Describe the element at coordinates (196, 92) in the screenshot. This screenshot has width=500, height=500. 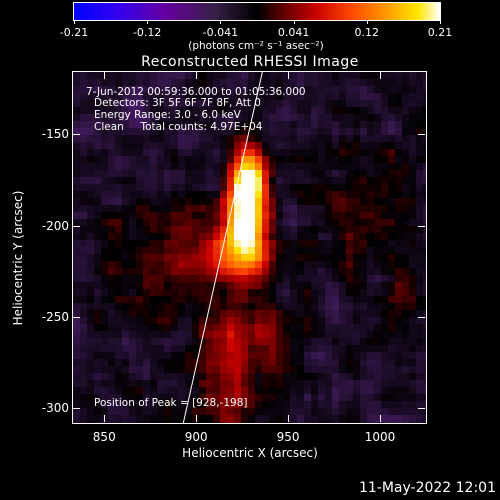
I see `observation-time: 7-Jun-2012 00:59:36.000 to 01:05:36.000` at that location.